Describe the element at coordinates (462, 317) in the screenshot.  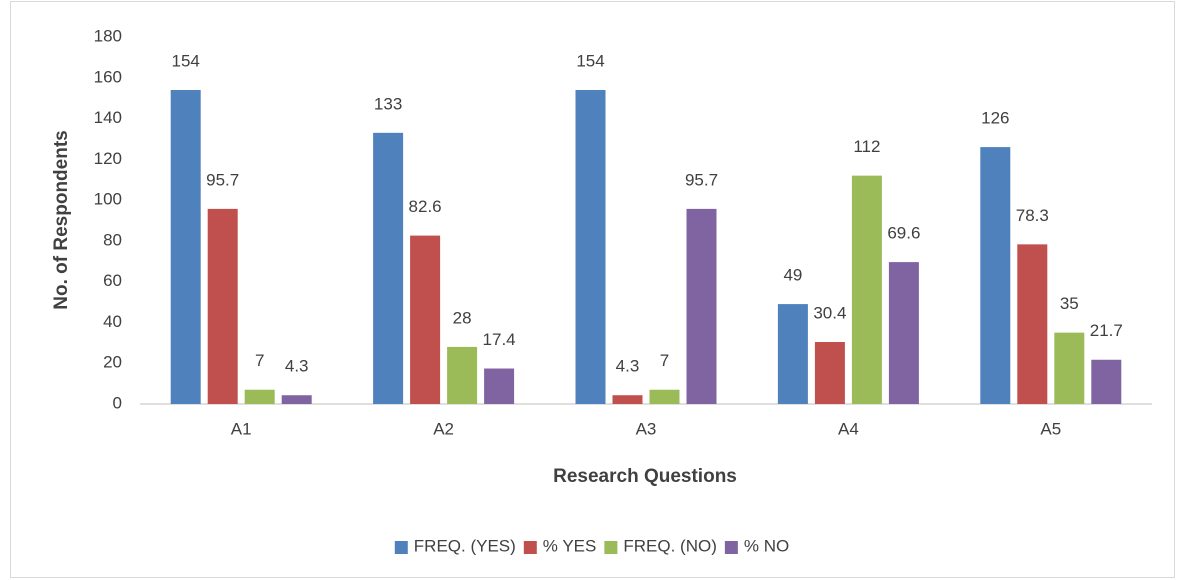
I see `data-label: 28` at that location.